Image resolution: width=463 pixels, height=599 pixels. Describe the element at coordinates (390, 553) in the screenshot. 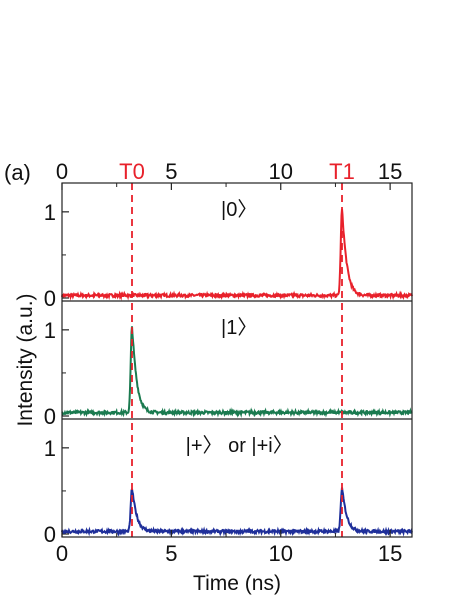

I see `x-tick-label: 15` at that location.